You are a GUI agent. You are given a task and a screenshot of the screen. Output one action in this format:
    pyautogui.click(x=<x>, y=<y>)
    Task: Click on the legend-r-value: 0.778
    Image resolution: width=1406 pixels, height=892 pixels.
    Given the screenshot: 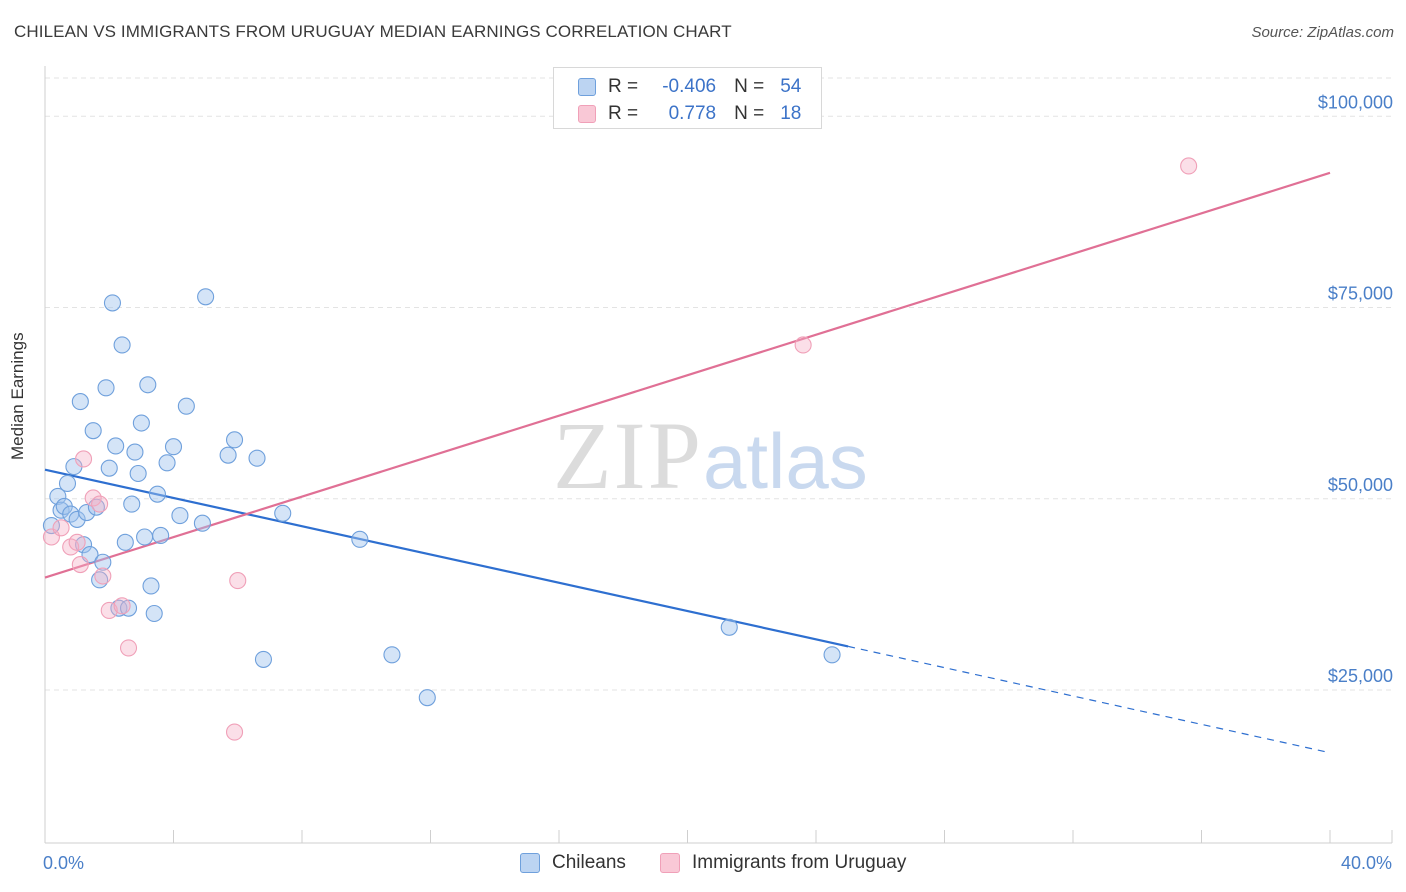 What is the action you would take?
    pyautogui.click(x=692, y=113)
    